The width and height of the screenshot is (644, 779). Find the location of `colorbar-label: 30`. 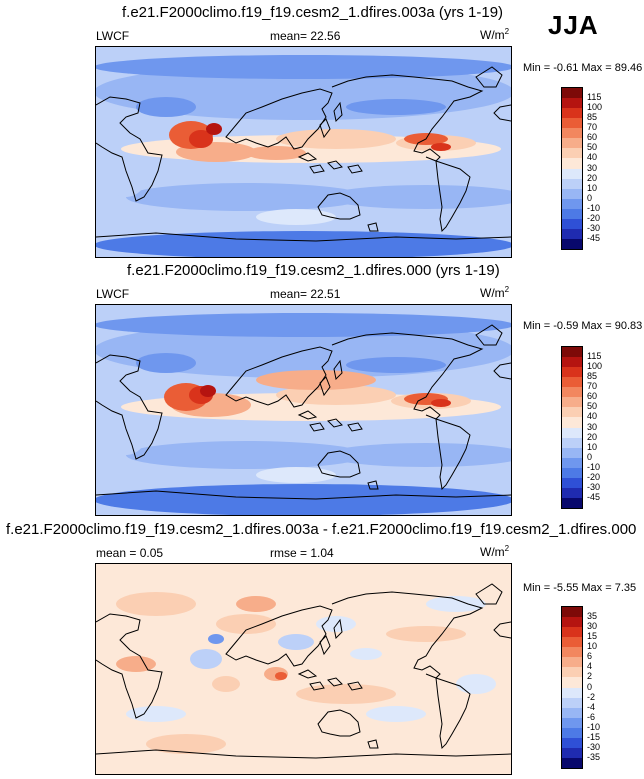

colorbar-label: 30 is located at coordinates (592, 167).